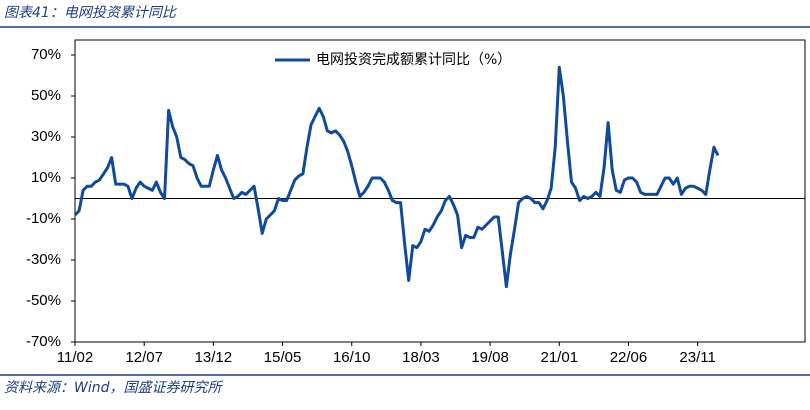 This screenshot has height=410, width=810. I want to click on x-tick-label: 22/06, so click(629, 357).